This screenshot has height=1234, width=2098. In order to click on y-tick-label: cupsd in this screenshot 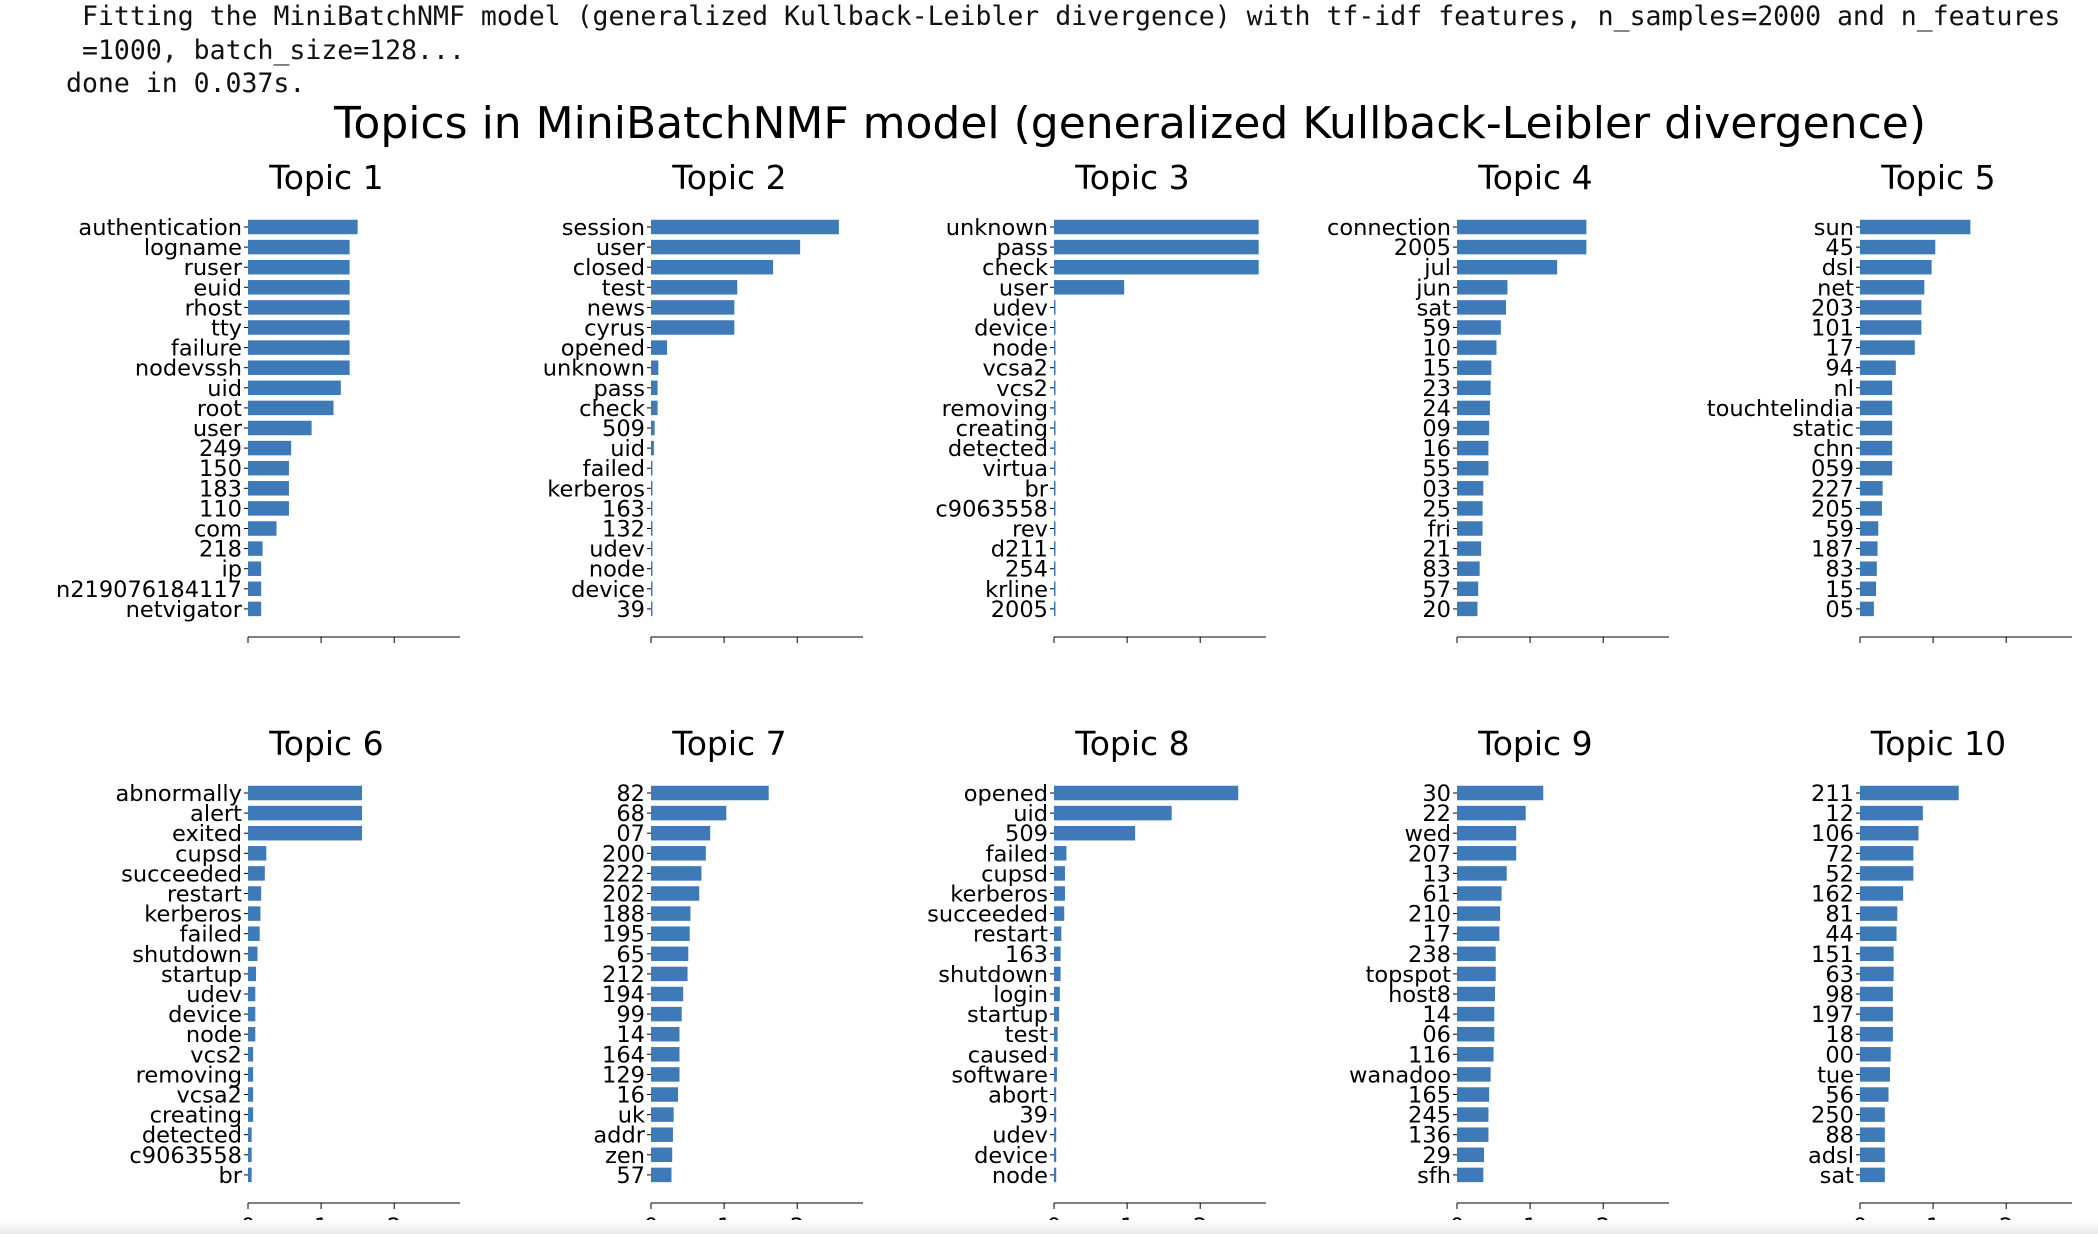, I will do `click(1014, 874)`.